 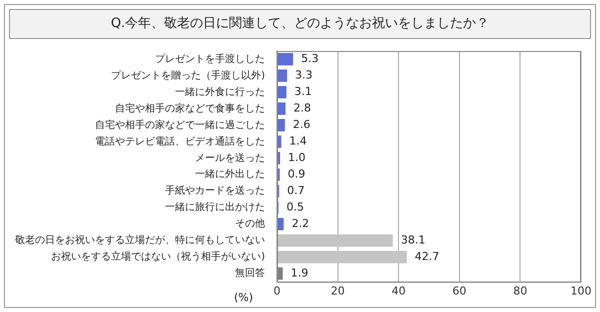 What do you see at coordinates (459, 291) in the screenshot?
I see `x-tick-label: 60` at bounding box center [459, 291].